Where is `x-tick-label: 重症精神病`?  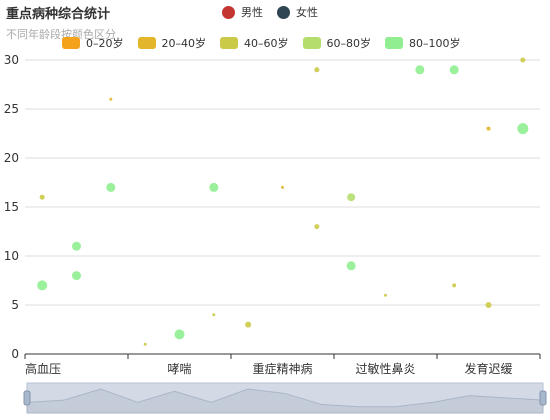 x-tick-label: 重症精神病 is located at coordinates (282, 368).